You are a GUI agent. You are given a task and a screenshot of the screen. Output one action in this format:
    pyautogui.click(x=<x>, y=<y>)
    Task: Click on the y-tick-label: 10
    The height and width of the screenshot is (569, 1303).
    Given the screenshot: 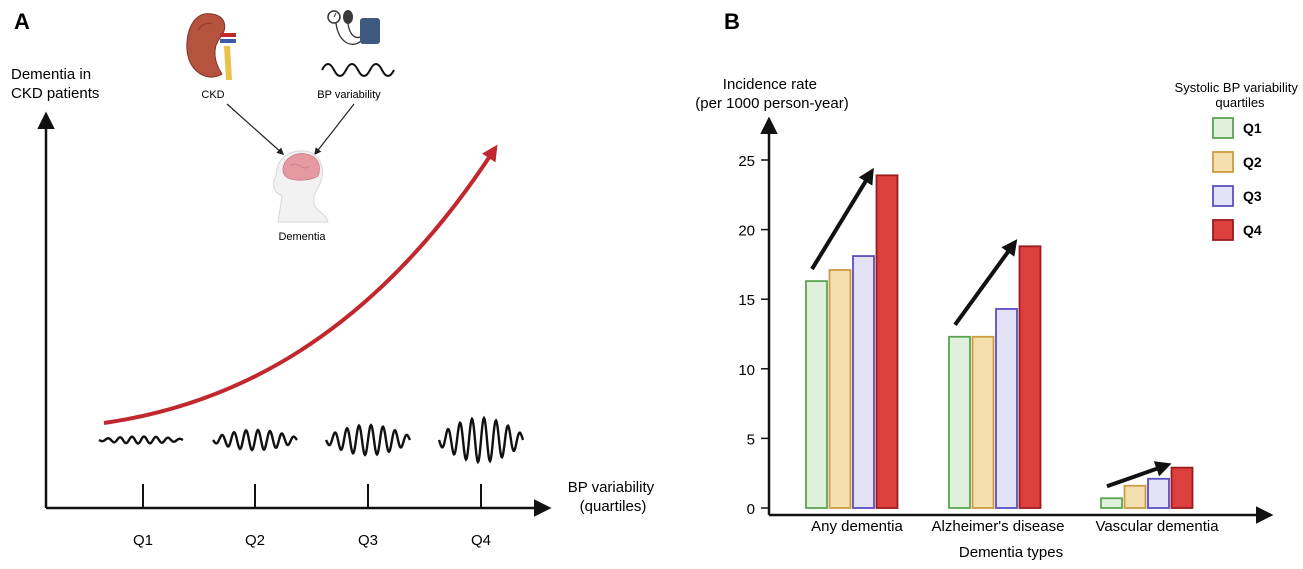 What is the action you would take?
    pyautogui.click(x=746, y=370)
    